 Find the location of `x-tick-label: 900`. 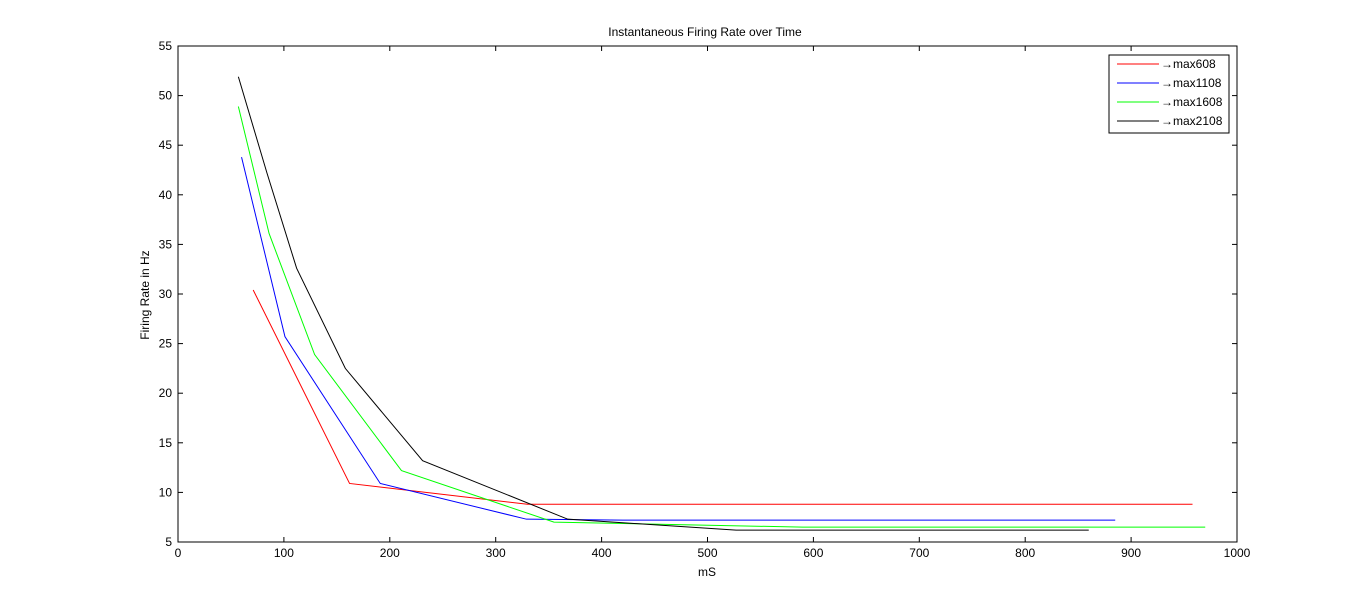

x-tick-label: 900 is located at coordinates (1131, 553).